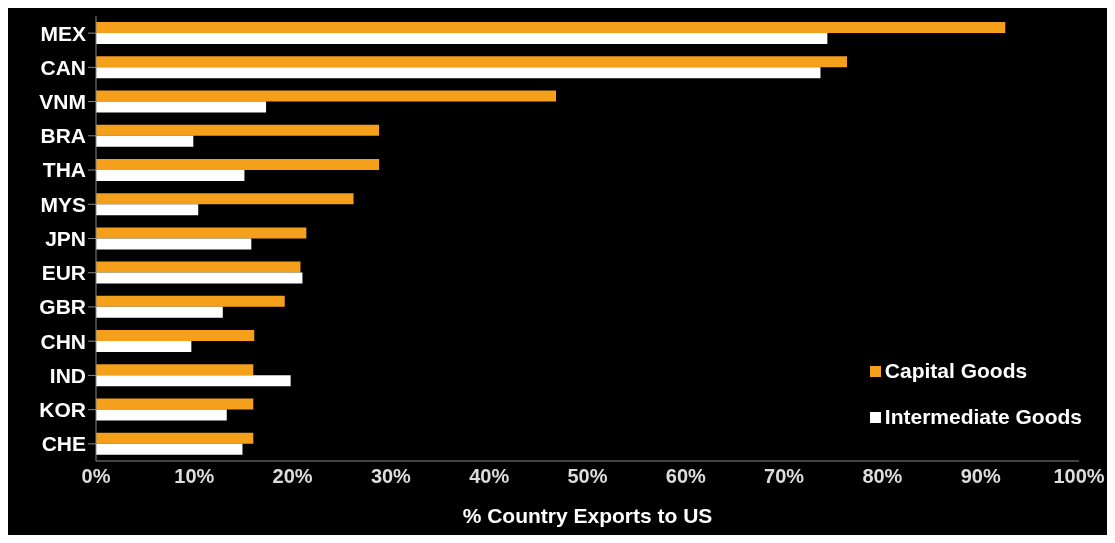 This screenshot has width=1115, height=543. I want to click on x-tick-label: 0%, so click(96, 476).